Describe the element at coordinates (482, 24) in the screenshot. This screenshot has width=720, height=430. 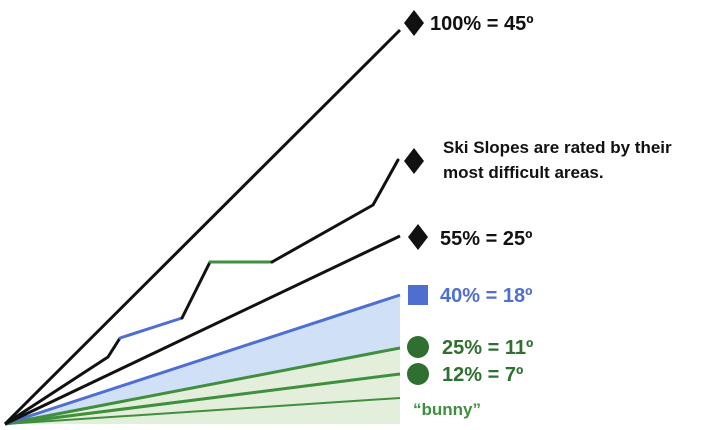
I see `label-100-percent: 100% = 45º` at that location.